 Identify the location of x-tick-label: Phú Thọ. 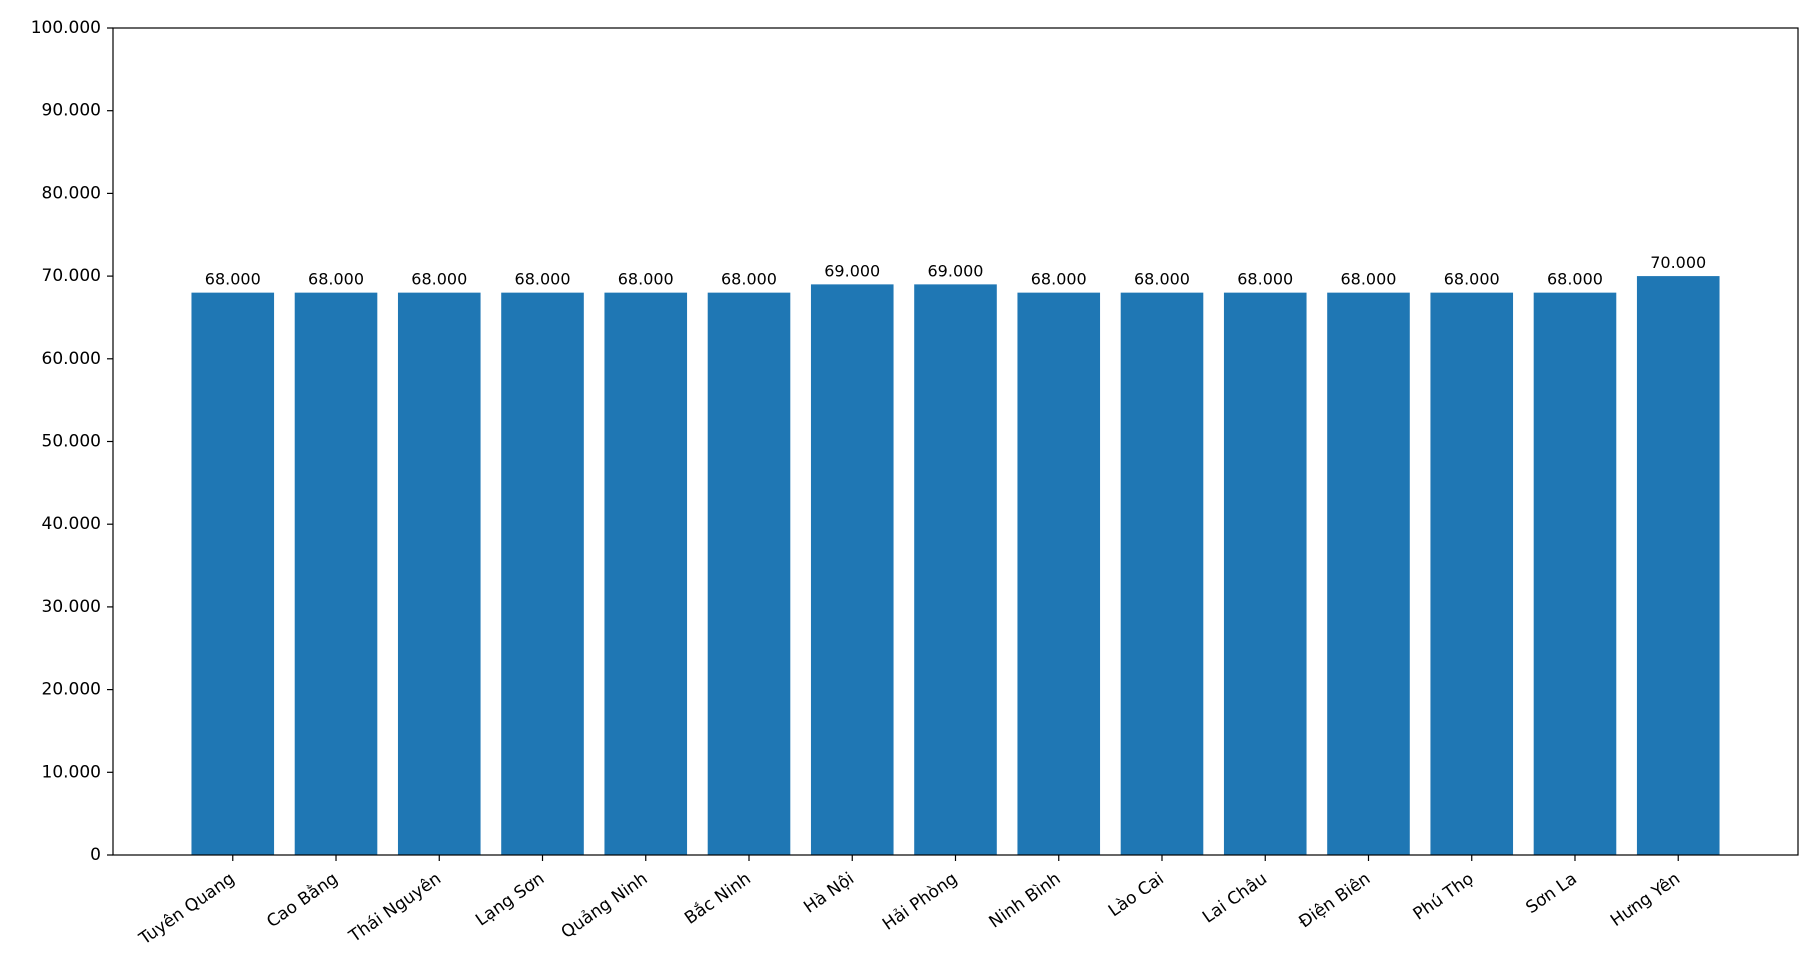
(1444, 897).